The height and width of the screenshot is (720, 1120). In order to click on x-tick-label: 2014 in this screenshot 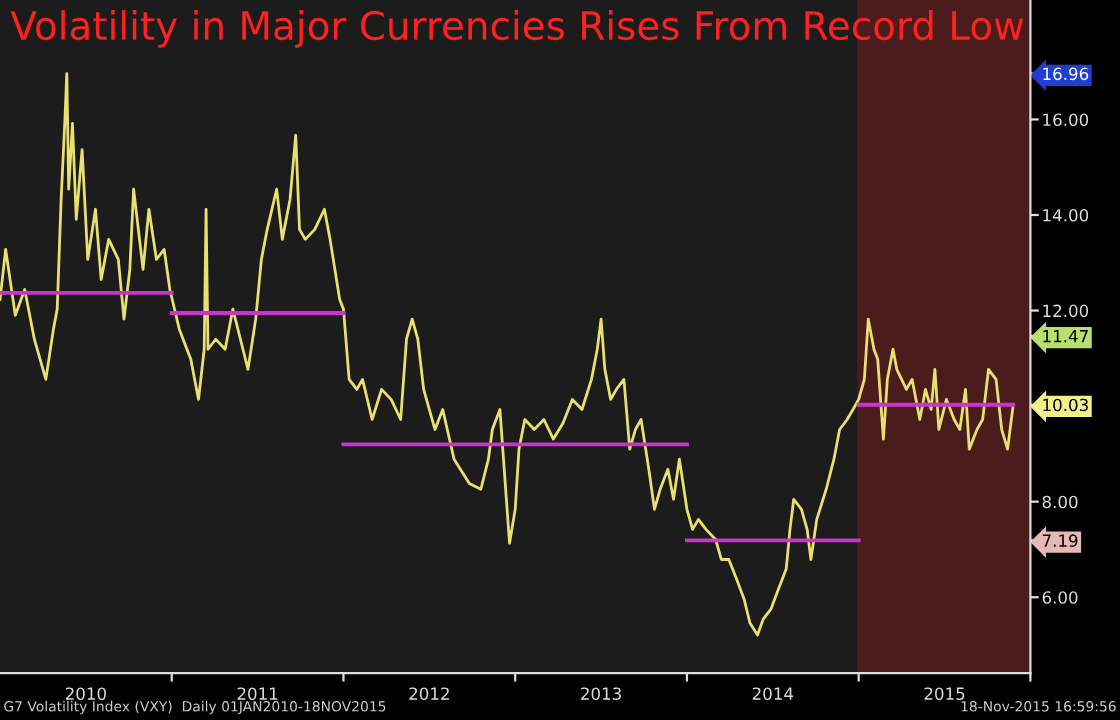, I will do `click(773, 693)`.